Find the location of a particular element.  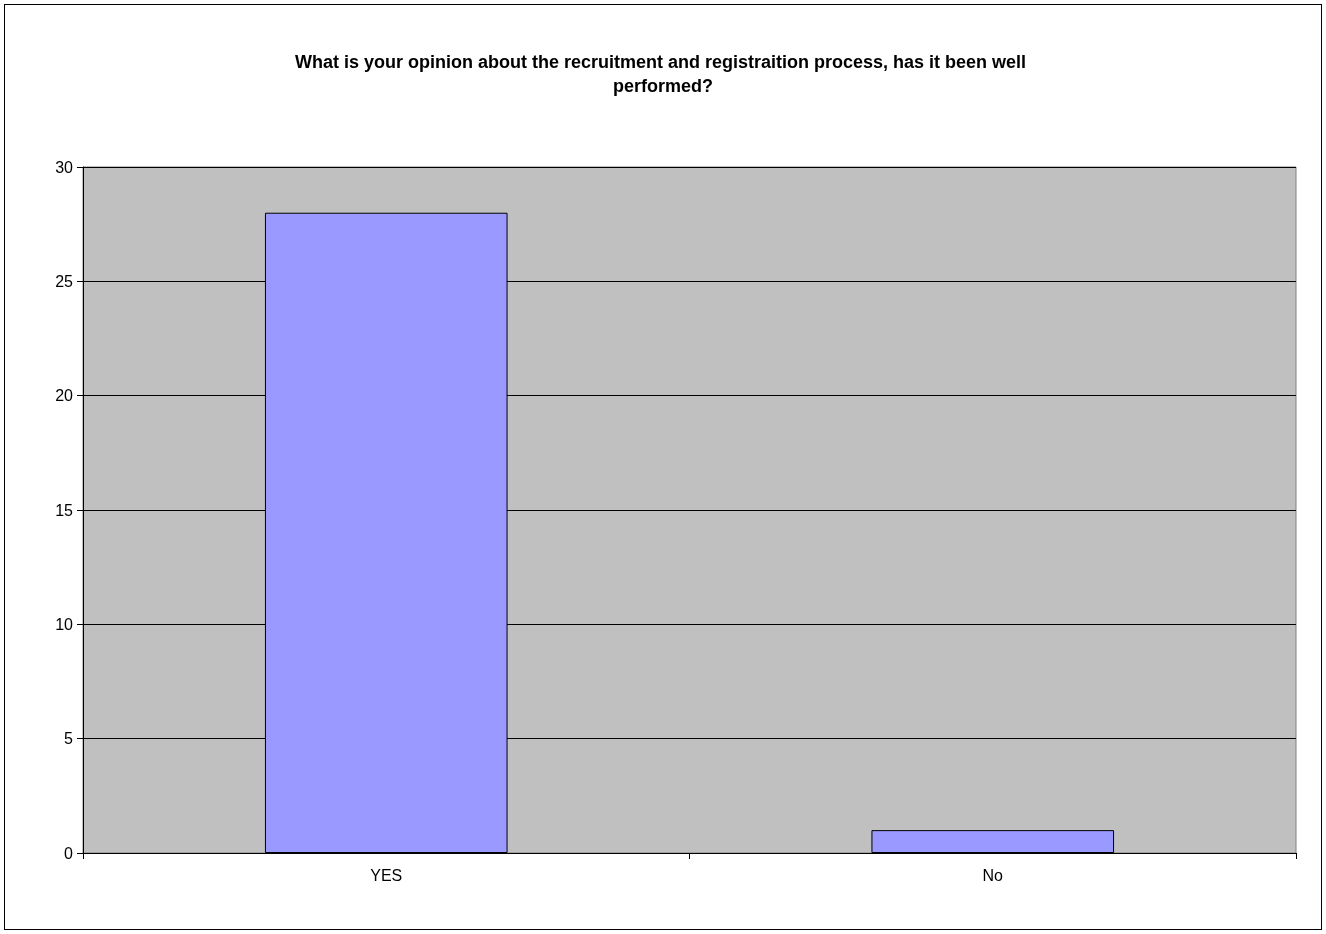

y-tick-label: 25 is located at coordinates (64, 281).